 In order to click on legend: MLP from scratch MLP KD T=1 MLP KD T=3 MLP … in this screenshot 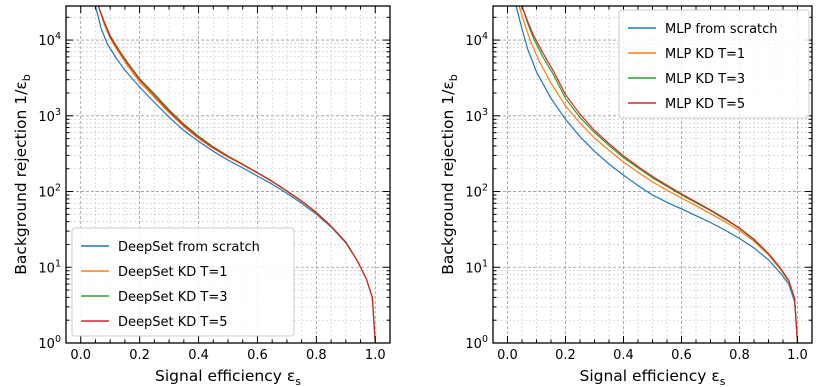, I will do `click(714, 64)`.